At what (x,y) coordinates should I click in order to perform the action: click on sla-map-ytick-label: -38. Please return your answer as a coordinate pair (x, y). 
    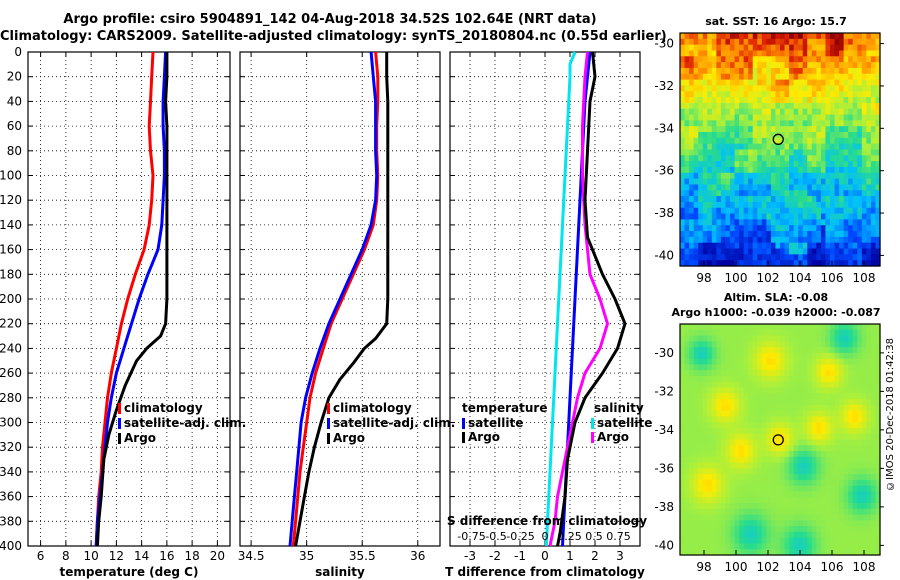
    Looking at the image, I should click on (664, 507).